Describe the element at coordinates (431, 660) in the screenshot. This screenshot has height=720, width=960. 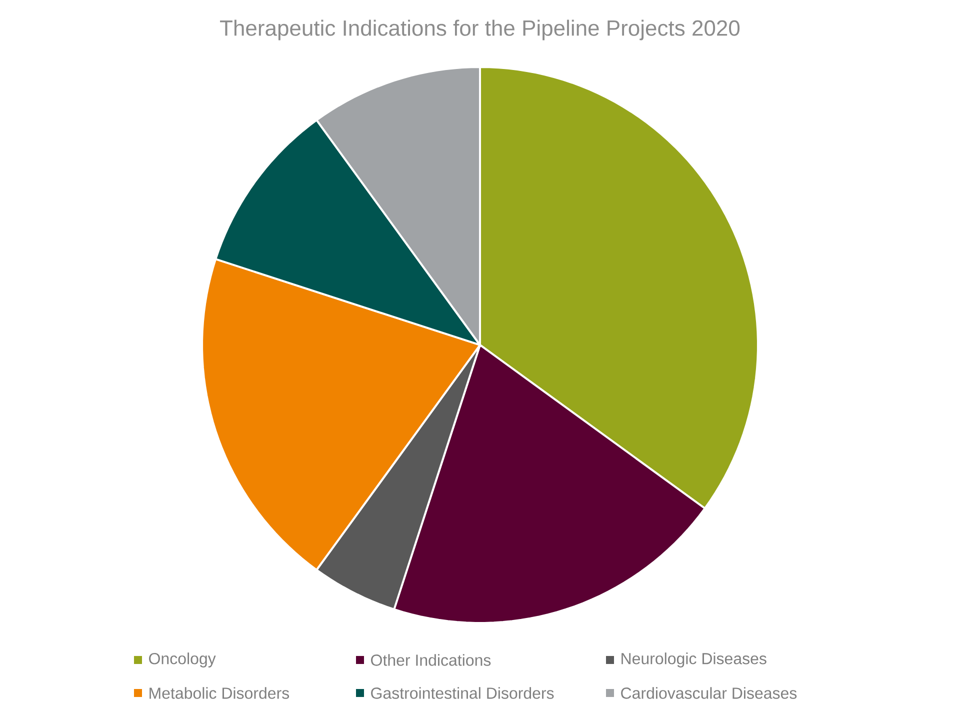
I see `legend-label: Other Indications` at that location.